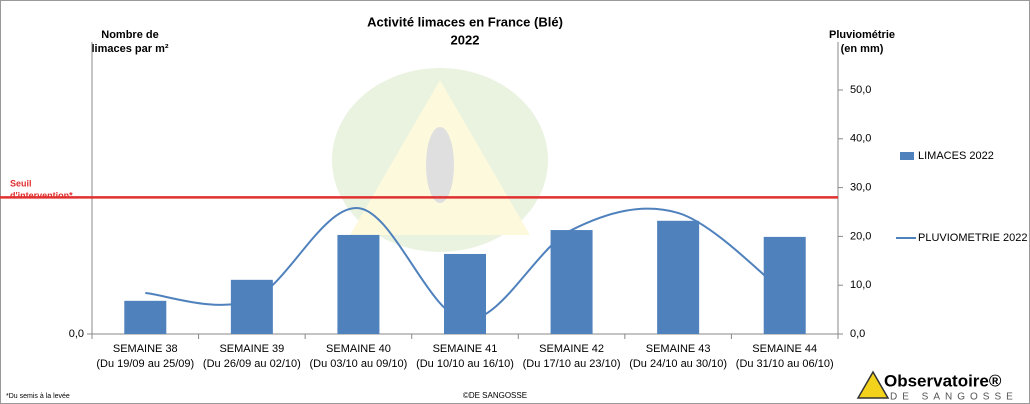 The height and width of the screenshot is (404, 1030). I want to click on logo-subtitle: DE SANGOSSE, so click(954, 397).